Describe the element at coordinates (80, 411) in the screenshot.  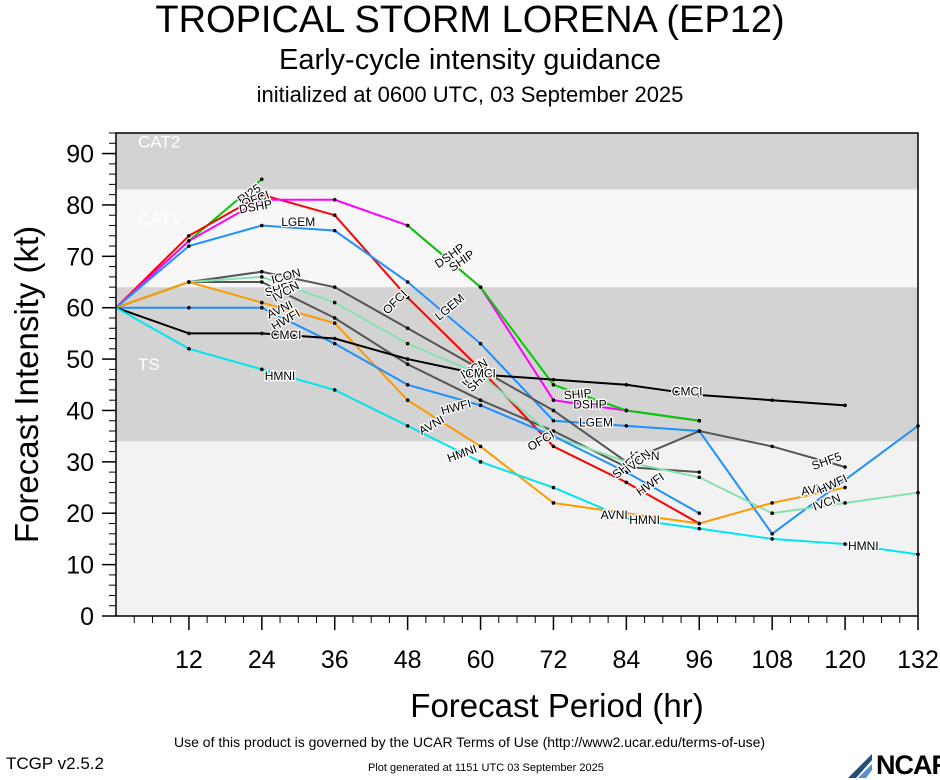
I see `y-tick-label: 40` at that location.